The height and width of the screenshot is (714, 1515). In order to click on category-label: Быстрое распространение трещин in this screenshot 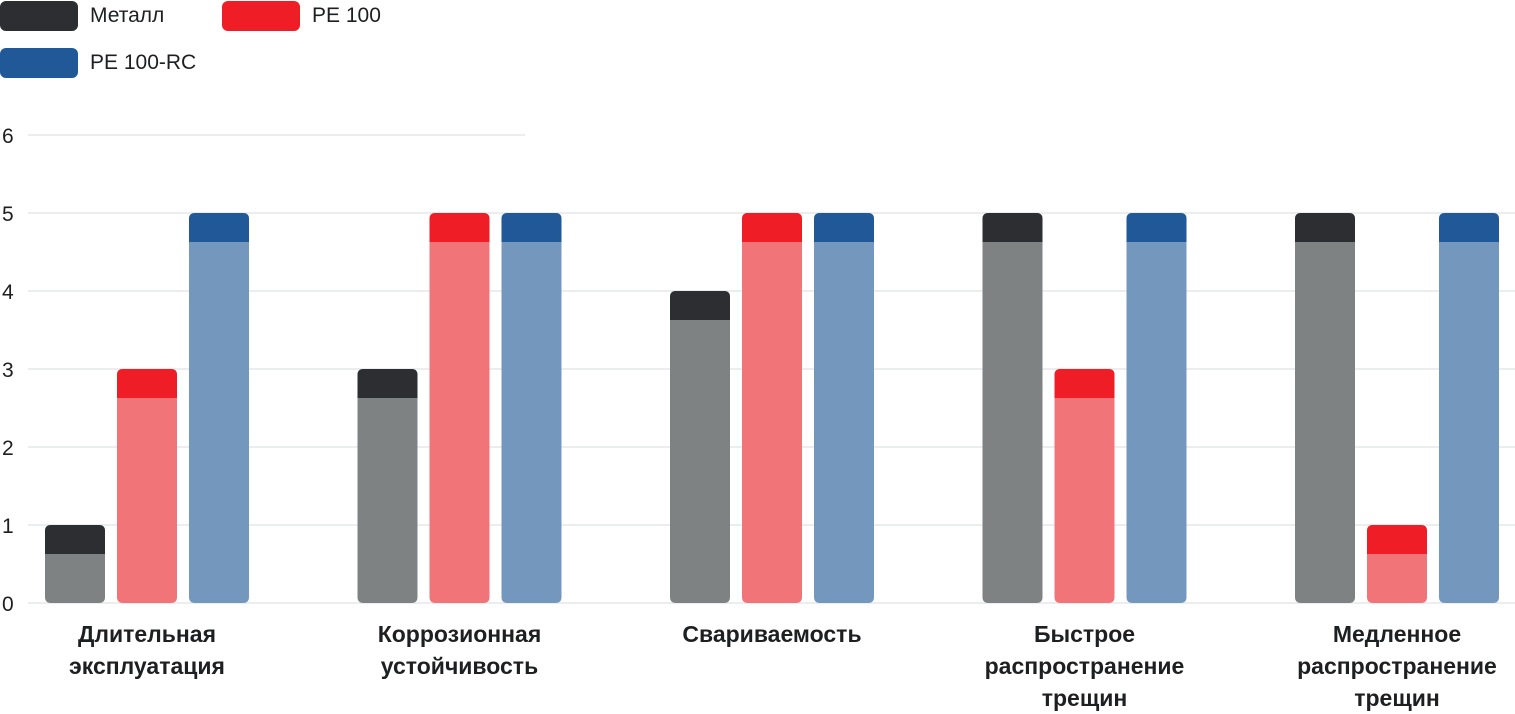, I will do `click(1085, 666)`.